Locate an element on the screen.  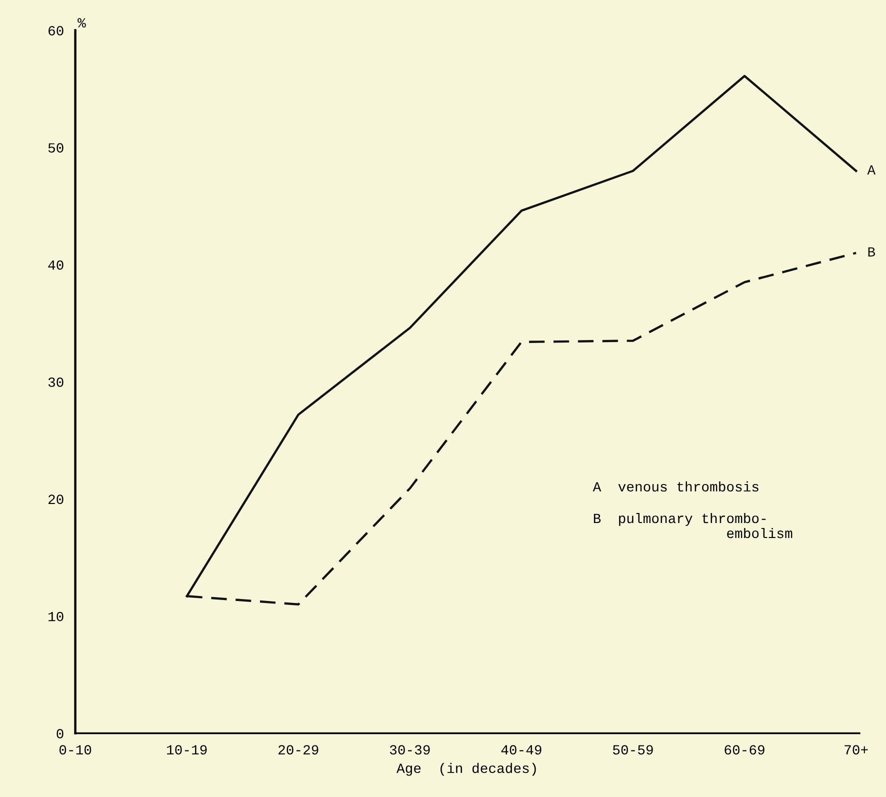
y-tick-label: 50 is located at coordinates (56, 148).